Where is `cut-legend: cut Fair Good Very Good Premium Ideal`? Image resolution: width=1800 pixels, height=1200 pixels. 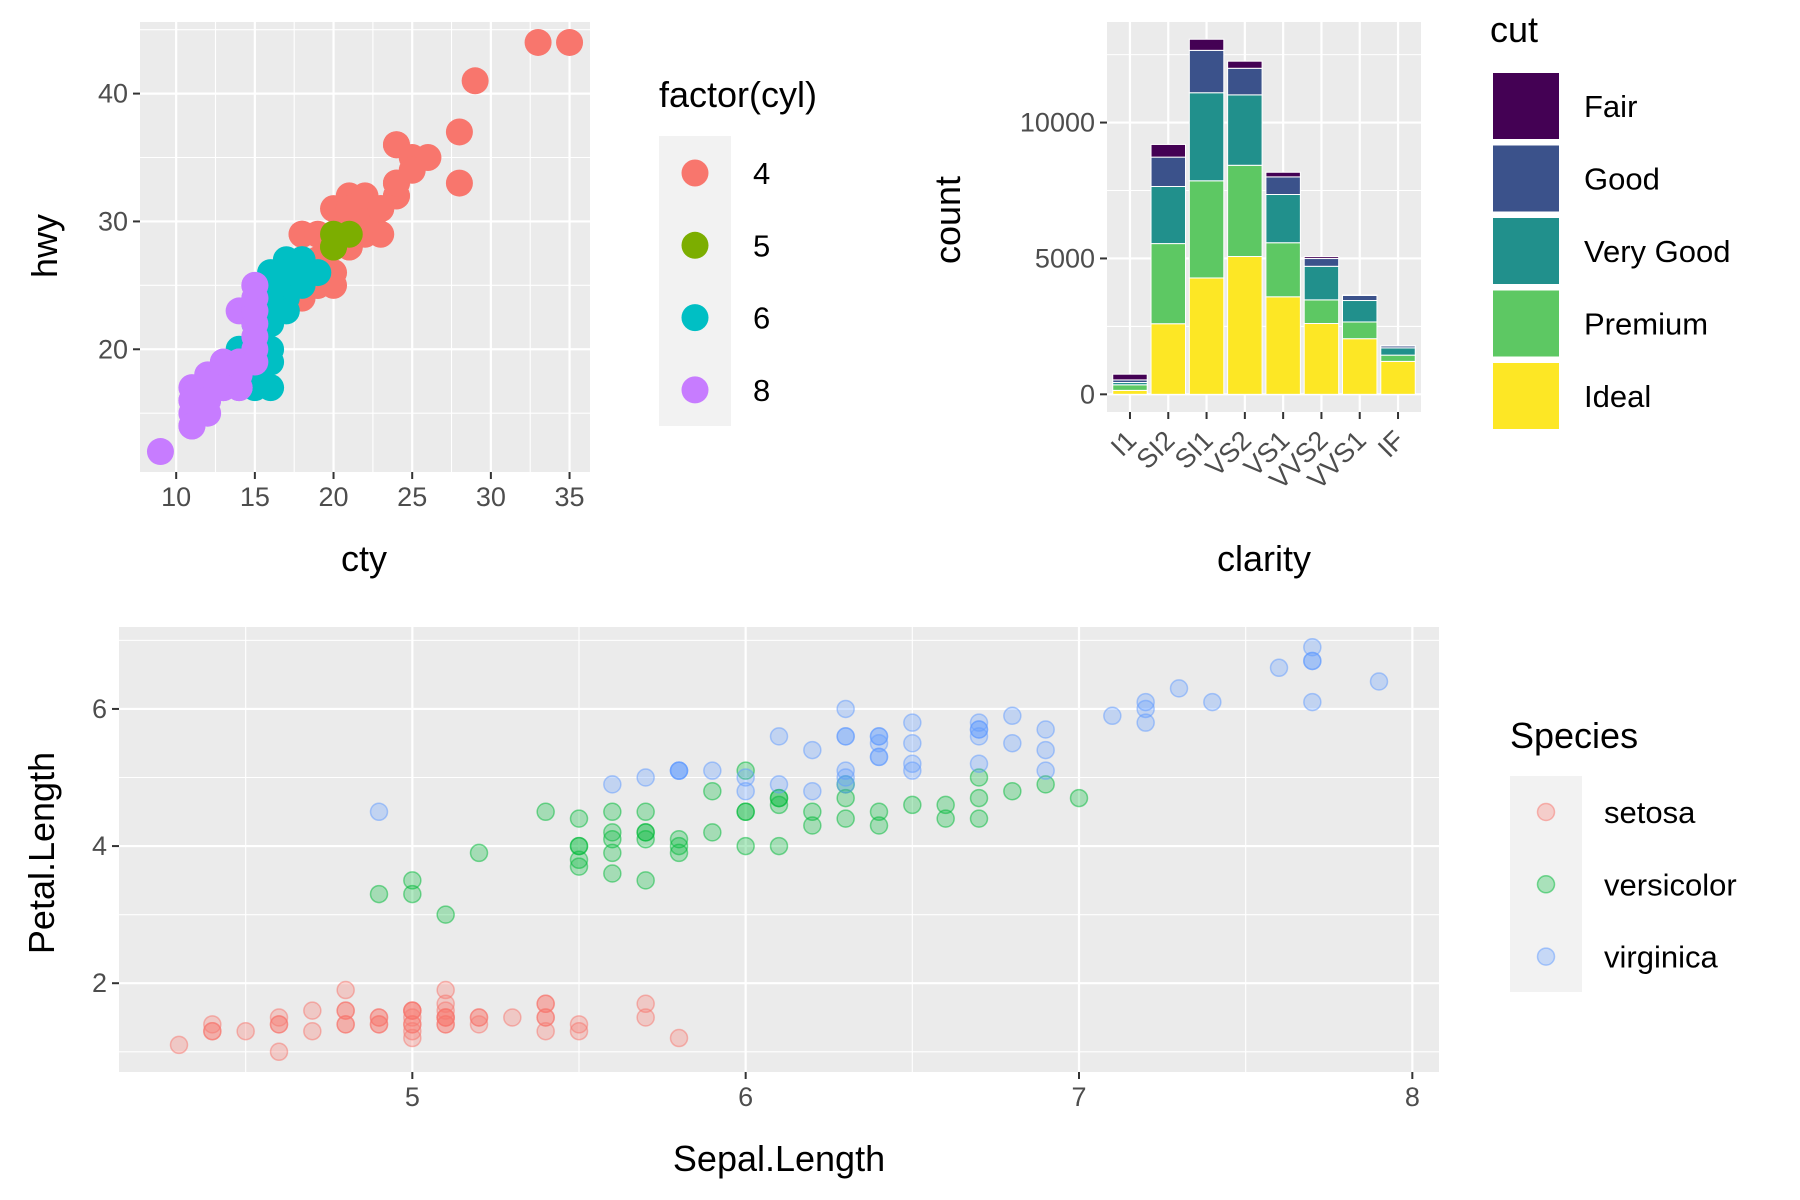
cut-legend: cut Fair Good Very Good Premium Ideal is located at coordinates (1610, 220).